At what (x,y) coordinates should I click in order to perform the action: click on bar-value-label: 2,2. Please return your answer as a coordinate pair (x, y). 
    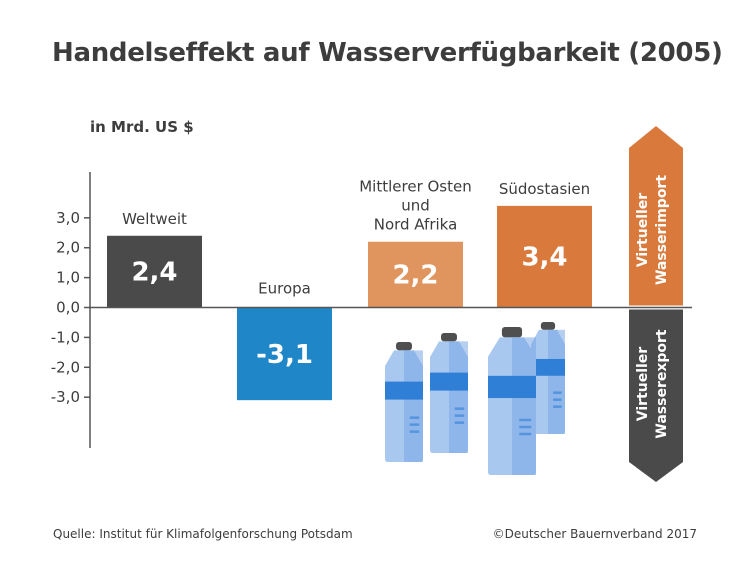
    Looking at the image, I should click on (415, 276).